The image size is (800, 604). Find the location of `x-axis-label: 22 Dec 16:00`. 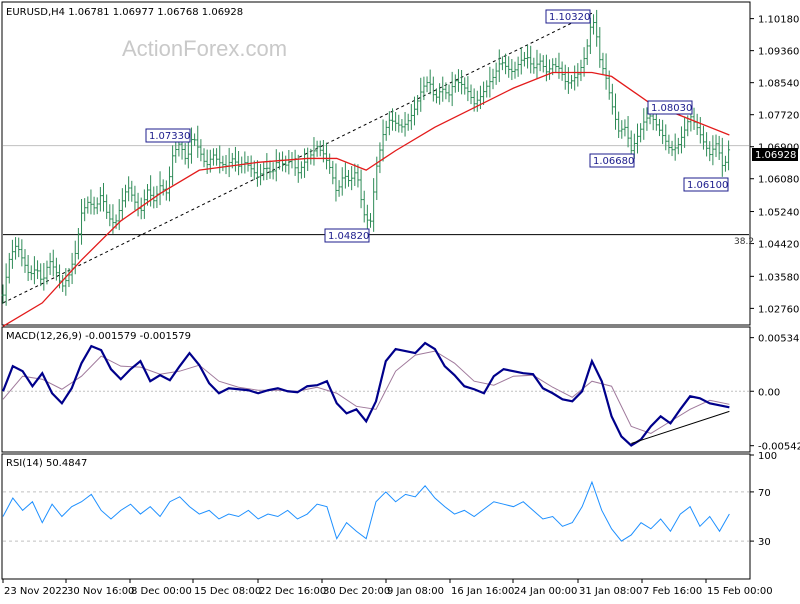

x-axis-label: 22 Dec 16:00 is located at coordinates (292, 591).